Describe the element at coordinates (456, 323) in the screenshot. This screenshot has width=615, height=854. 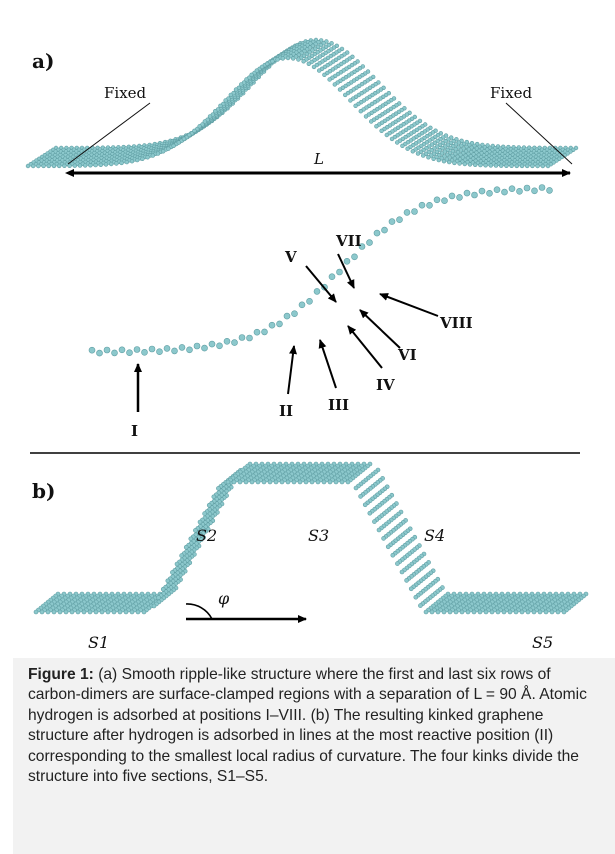
I see `position-VIII-label: VIII` at that location.